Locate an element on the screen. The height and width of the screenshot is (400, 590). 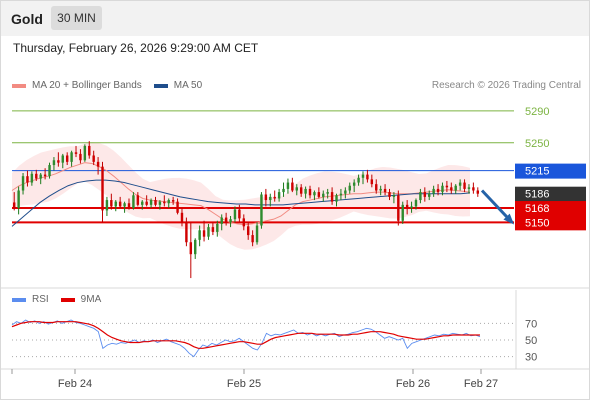
legend-swatch-ma50 is located at coordinates (160, 85).